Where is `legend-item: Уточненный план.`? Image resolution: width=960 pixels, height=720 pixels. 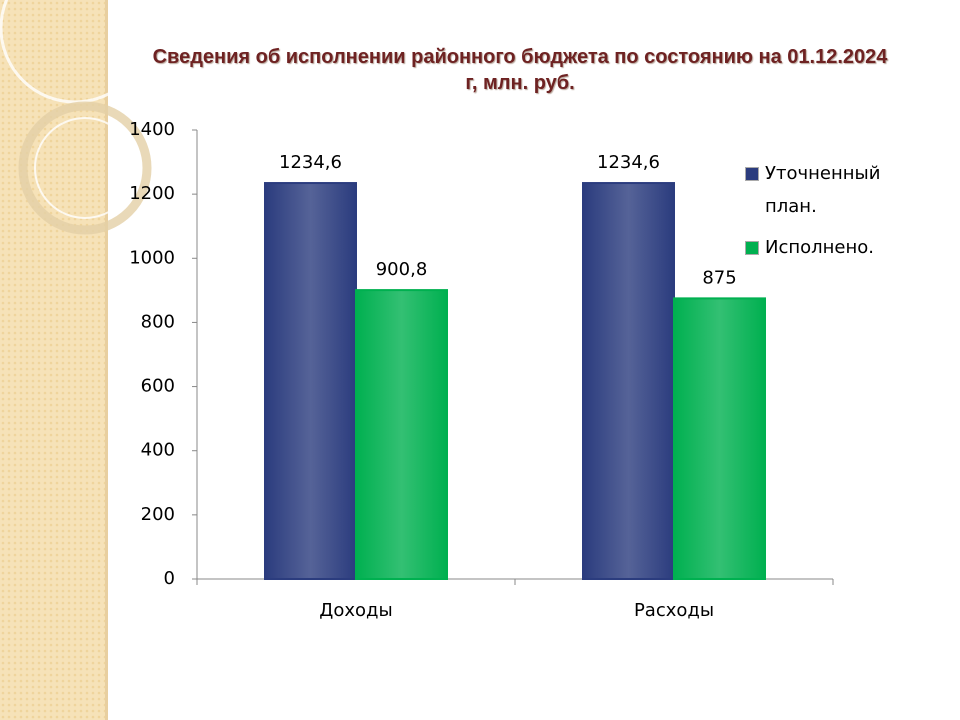 legend-item: Уточненный план. is located at coordinates (825, 190).